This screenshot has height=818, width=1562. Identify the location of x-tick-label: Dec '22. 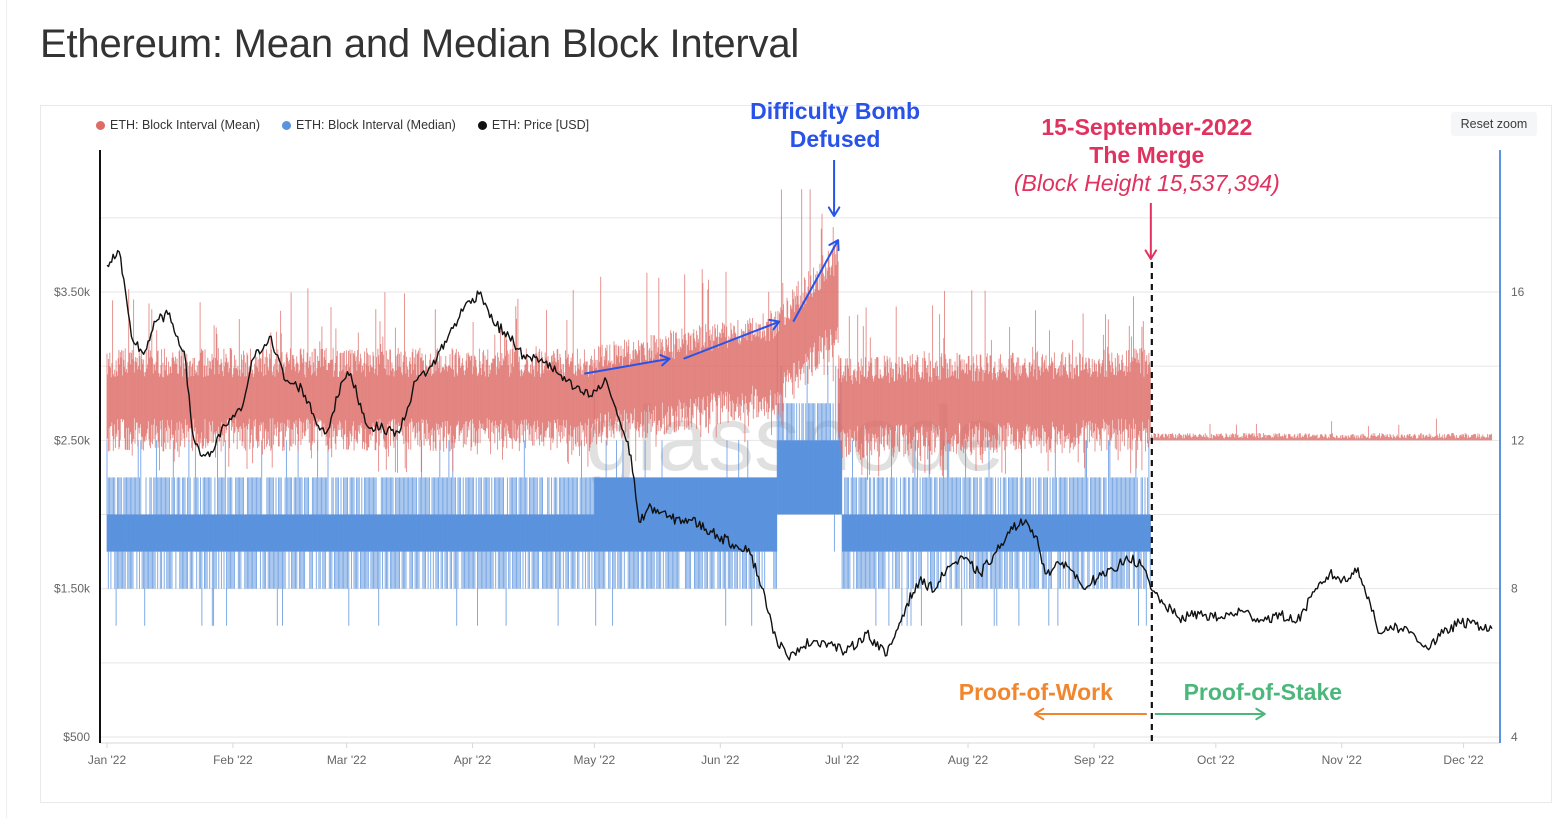
(1463, 760).